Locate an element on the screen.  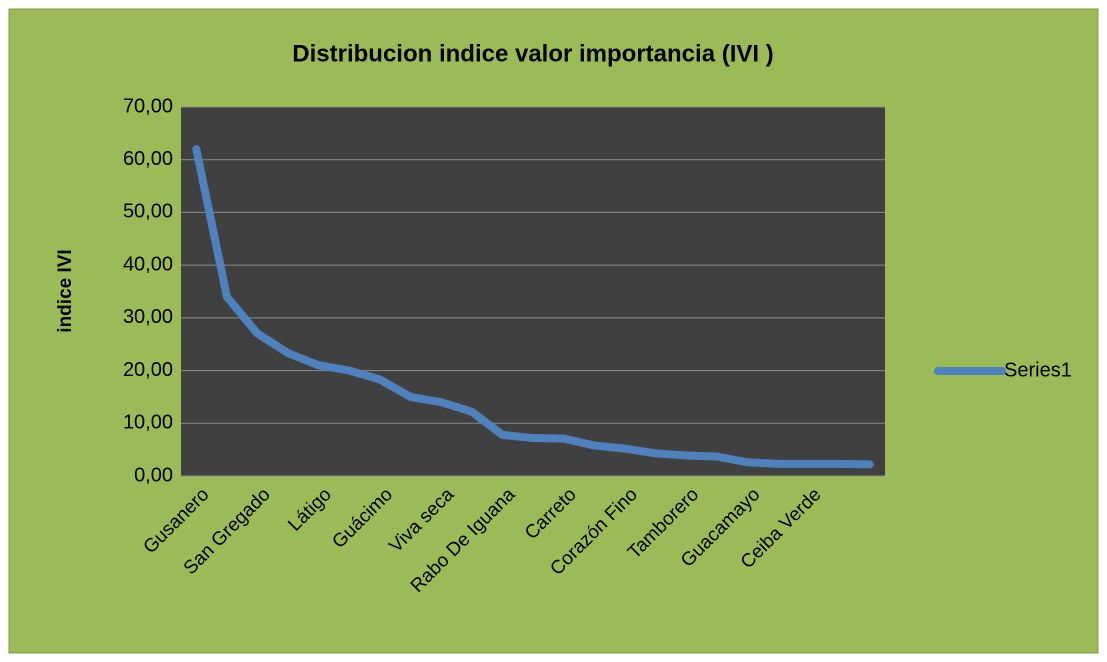
y-axis-label: indice IVI is located at coordinates (65, 290).